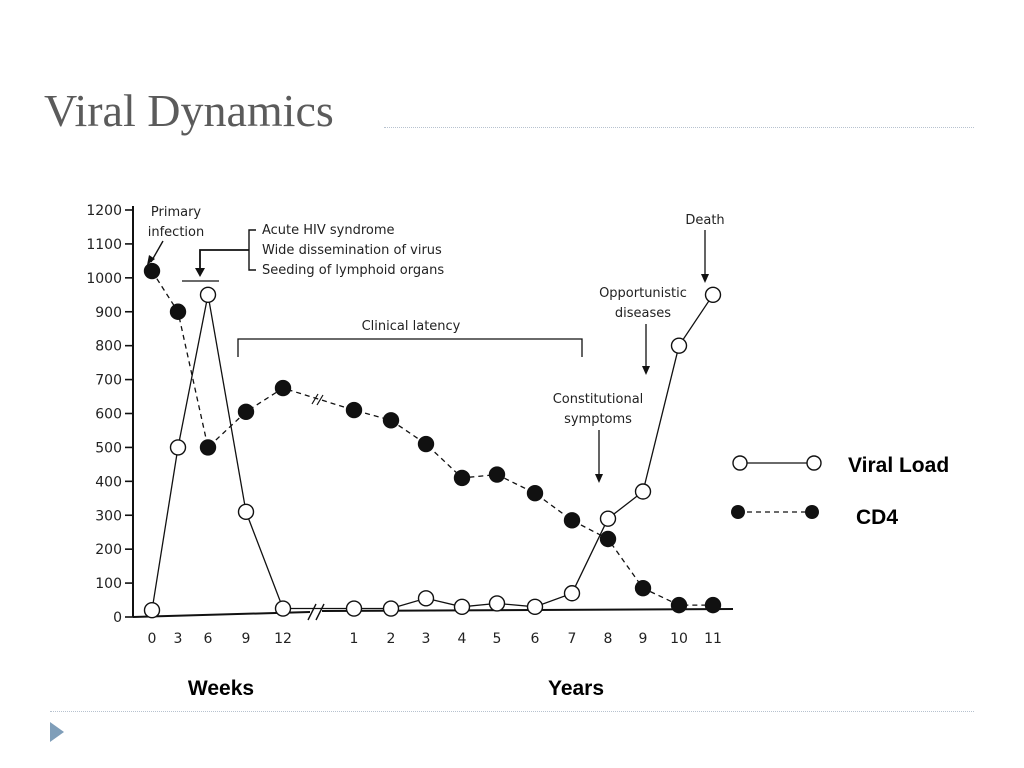 Image resolution: width=1024 pixels, height=768 pixels. I want to click on y-tick-label: 100, so click(108, 584).